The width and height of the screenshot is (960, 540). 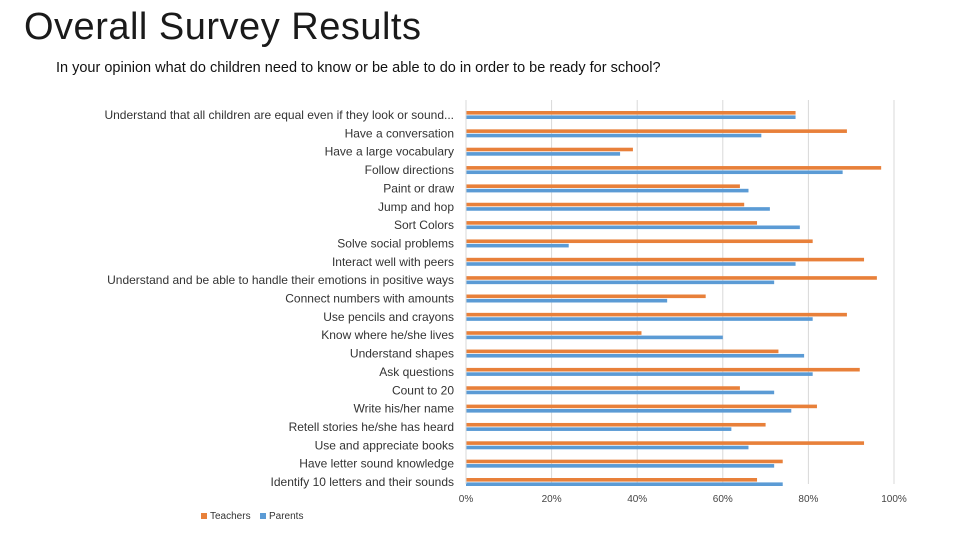 I want to click on category-label: Identify 10 letters and their sounds, so click(x=362, y=482).